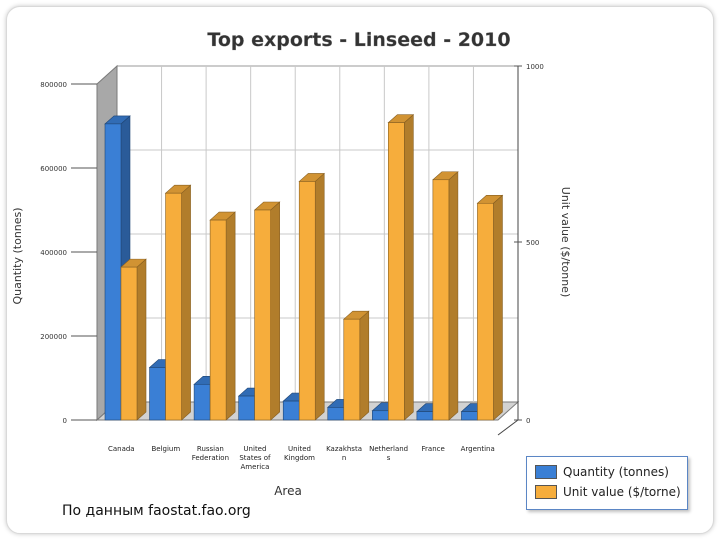 This screenshot has height=540, width=720. What do you see at coordinates (388, 453) in the screenshot?
I see `x-tick-label: Netherland s` at bounding box center [388, 453].